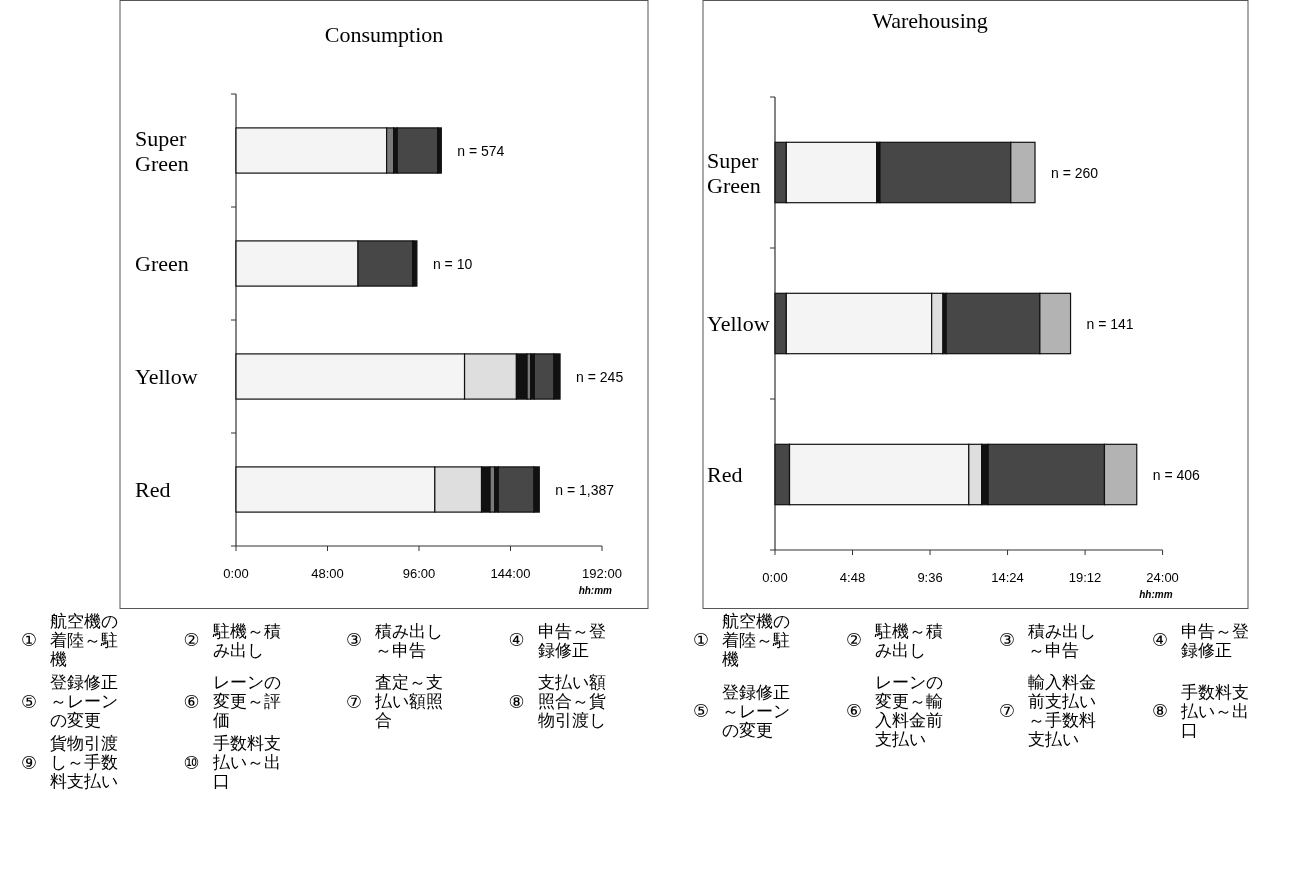 The height and width of the screenshot is (877, 1292). Describe the element at coordinates (232, 763) in the screenshot. I see `text: ⑩ 手数料支払い～出口` at that location.